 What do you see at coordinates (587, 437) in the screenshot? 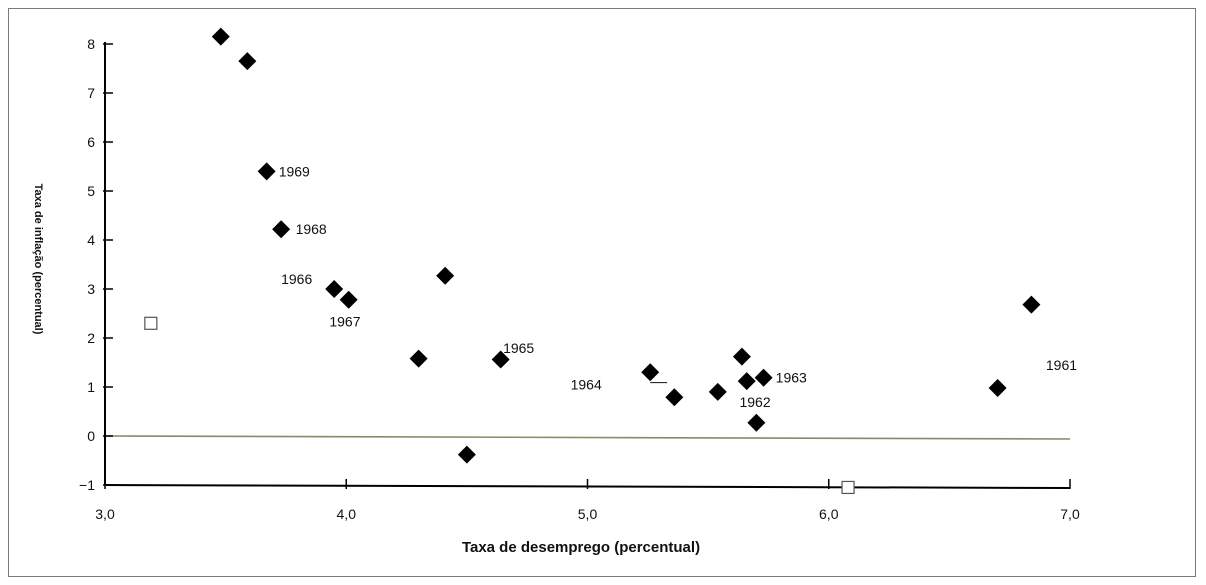
I see `zero-line` at bounding box center [587, 437].